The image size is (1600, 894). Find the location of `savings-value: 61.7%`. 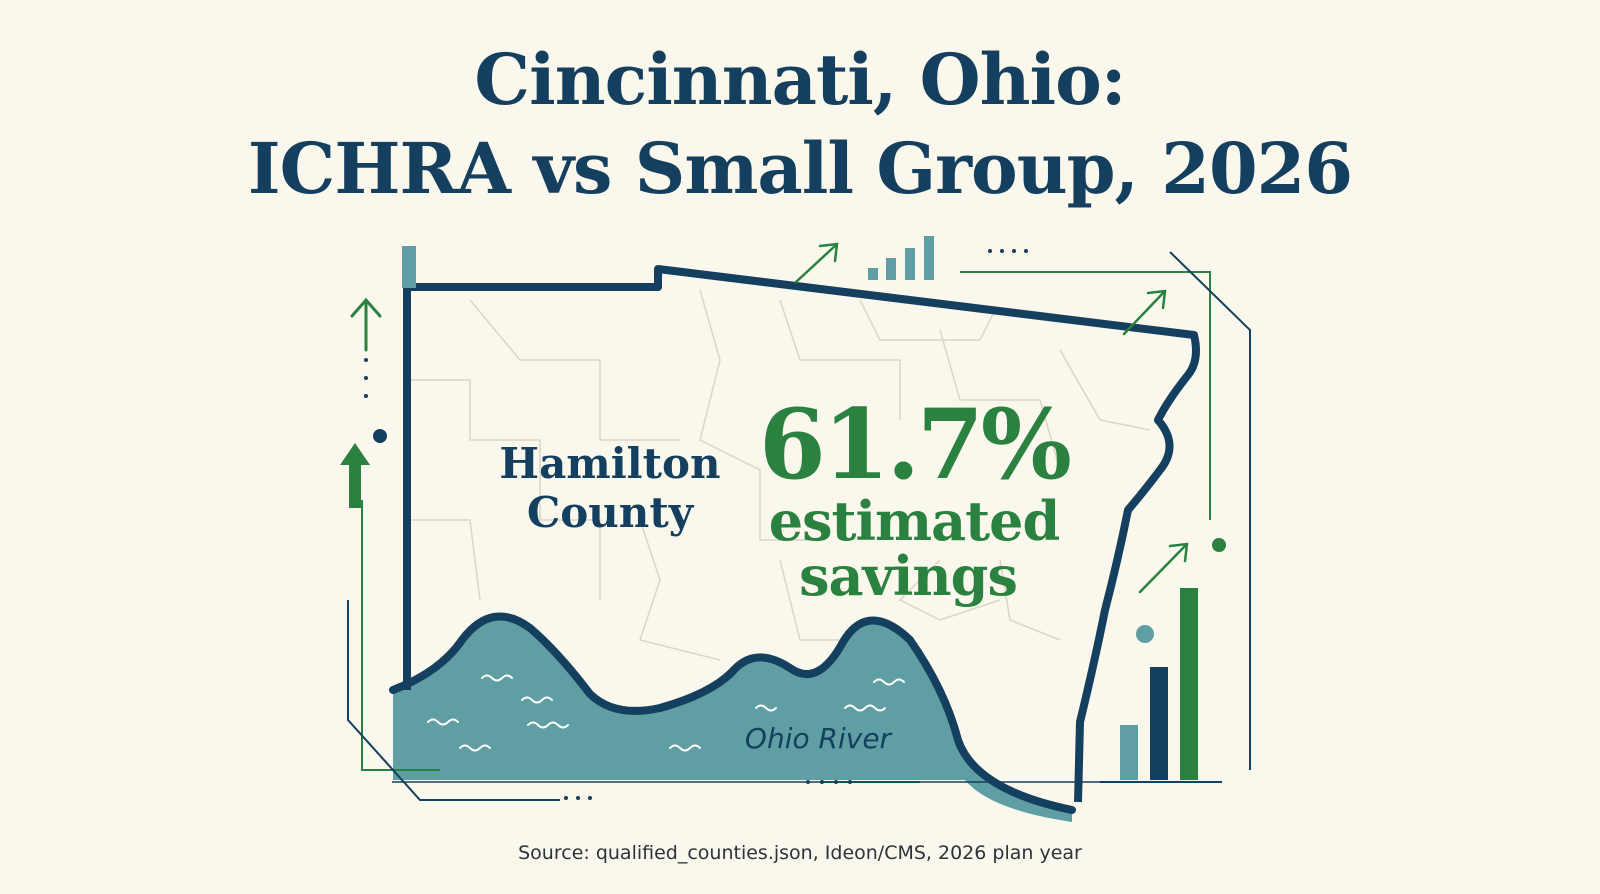

savings-value: 61.7% is located at coordinates (914, 444).